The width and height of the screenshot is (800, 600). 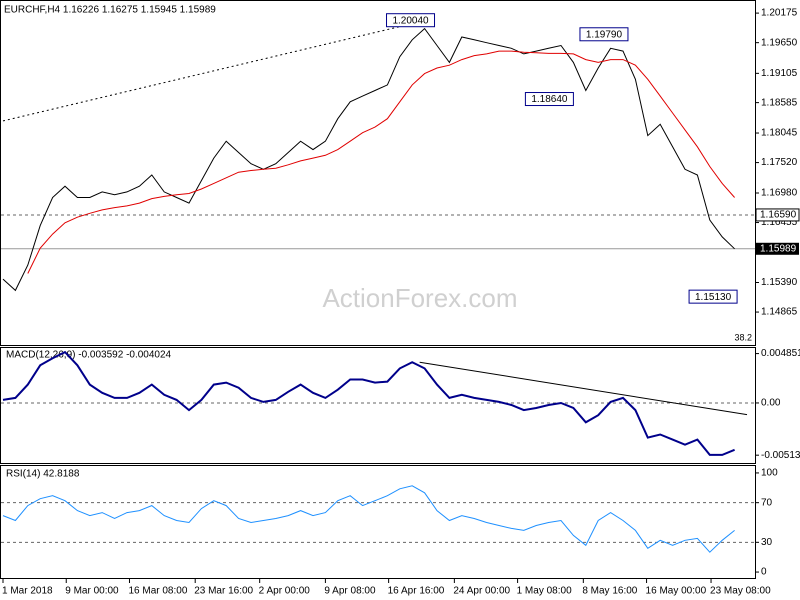 What do you see at coordinates (544, 591) in the screenshot?
I see `x-tick-label: 1 May 08:00` at bounding box center [544, 591].